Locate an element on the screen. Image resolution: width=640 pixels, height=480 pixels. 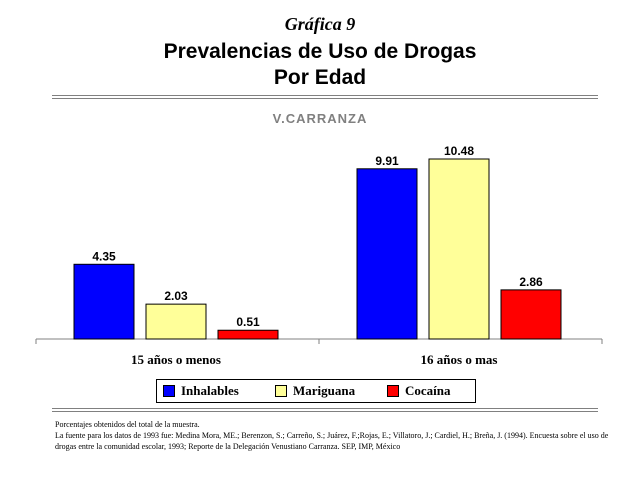
bar-mariguana-16-anos-o-mas is located at coordinates (459, 249).